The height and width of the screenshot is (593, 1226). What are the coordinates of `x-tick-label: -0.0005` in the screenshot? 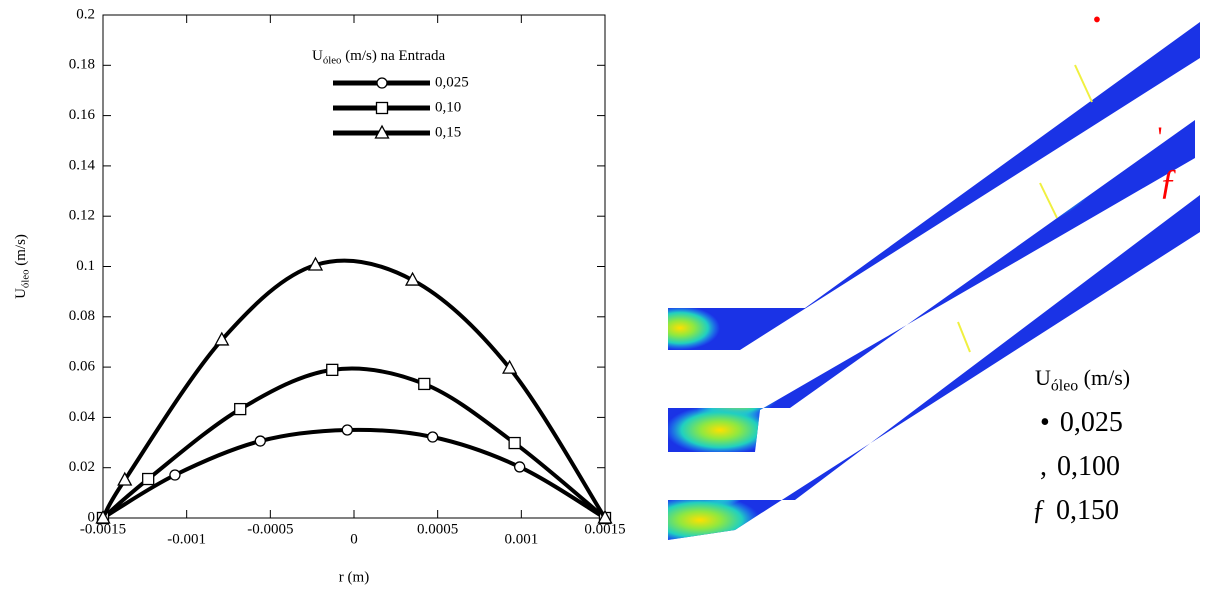 It's located at (270, 529).